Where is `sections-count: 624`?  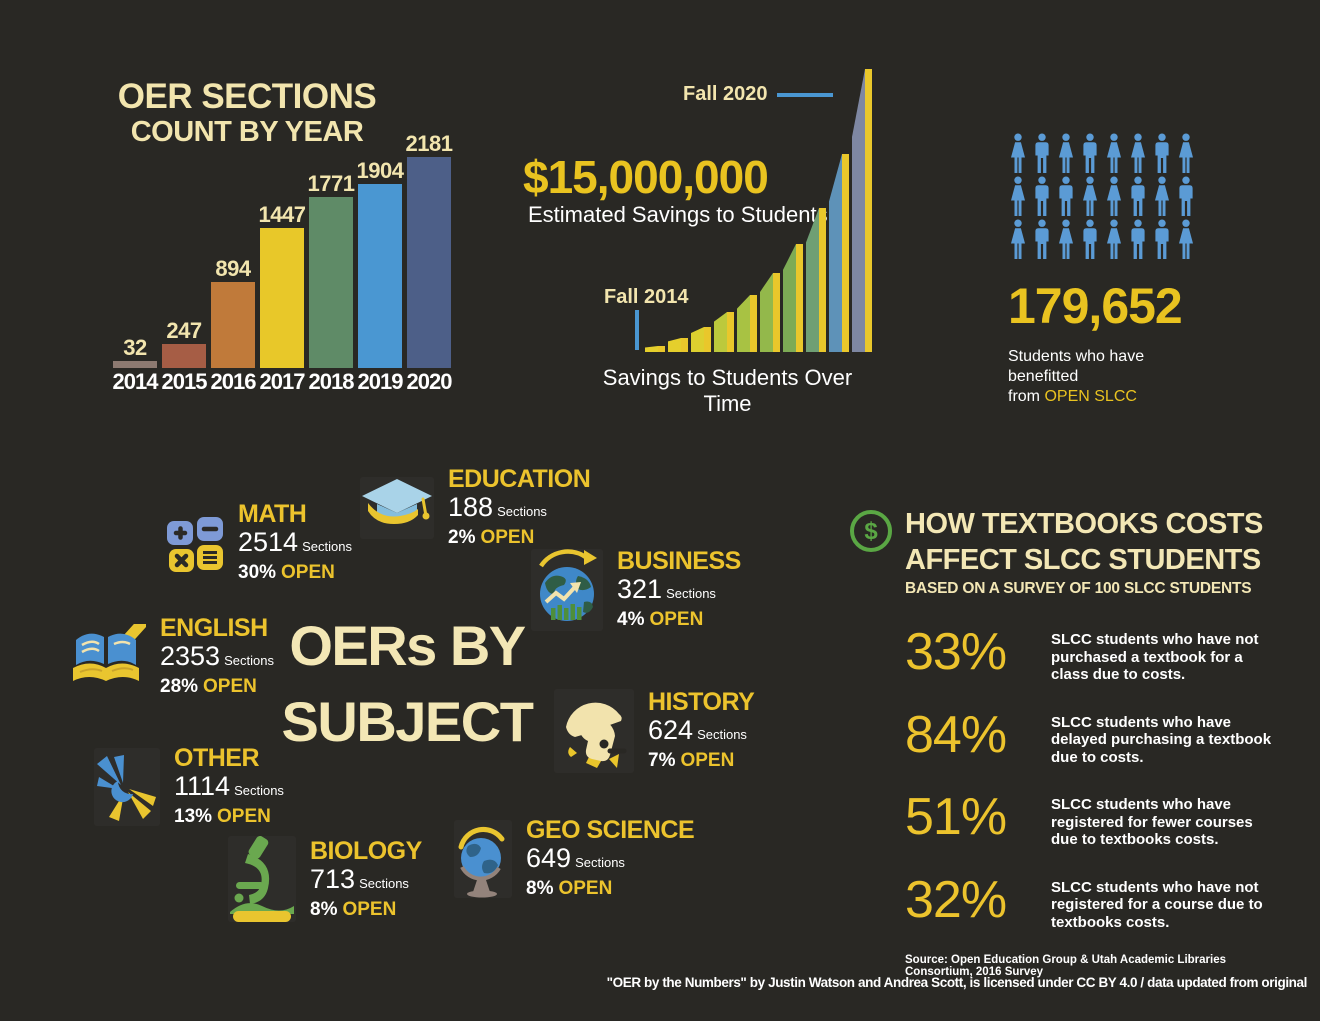 sections-count: 624 is located at coordinates (671, 730).